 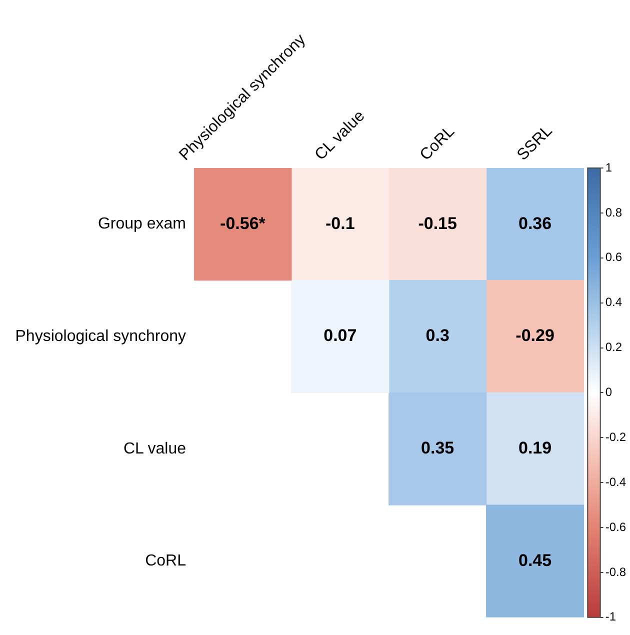 I want to click on color-bar-label: 0, so click(x=608, y=392).